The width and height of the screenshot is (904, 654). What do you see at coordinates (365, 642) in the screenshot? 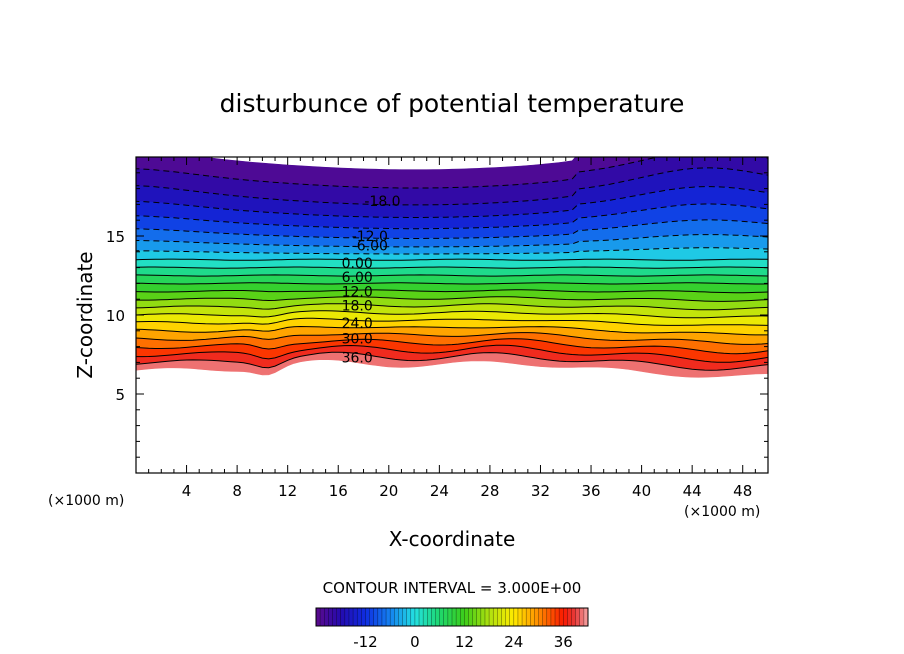
I see `colorbar-tick-label: -12` at bounding box center [365, 642].